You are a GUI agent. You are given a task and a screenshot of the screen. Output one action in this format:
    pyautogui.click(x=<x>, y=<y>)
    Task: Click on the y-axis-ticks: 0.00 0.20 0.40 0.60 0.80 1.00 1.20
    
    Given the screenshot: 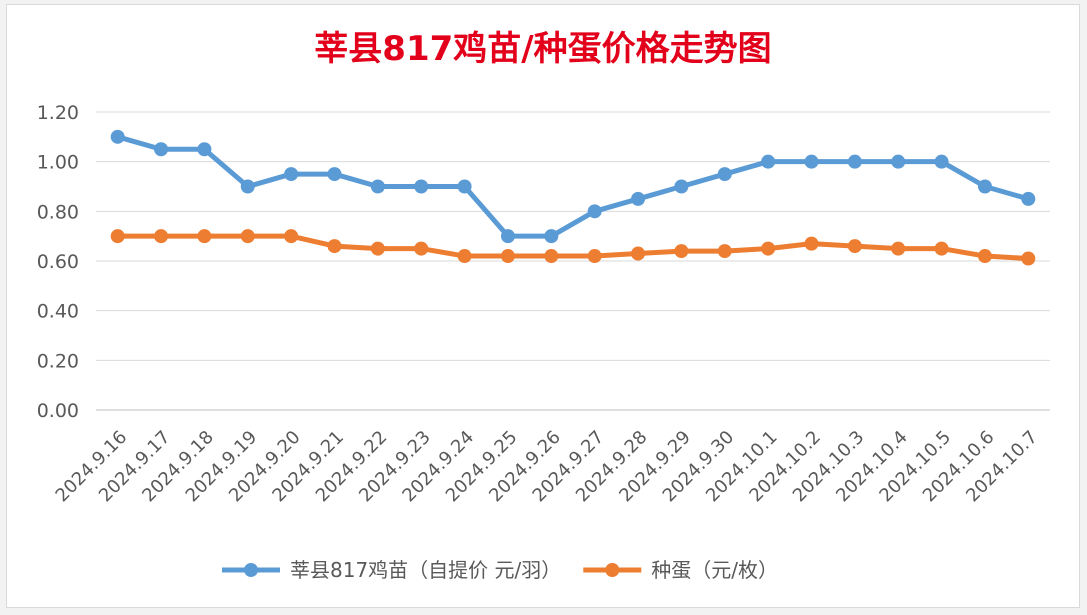 What is the action you would take?
    pyautogui.click(x=58, y=262)
    